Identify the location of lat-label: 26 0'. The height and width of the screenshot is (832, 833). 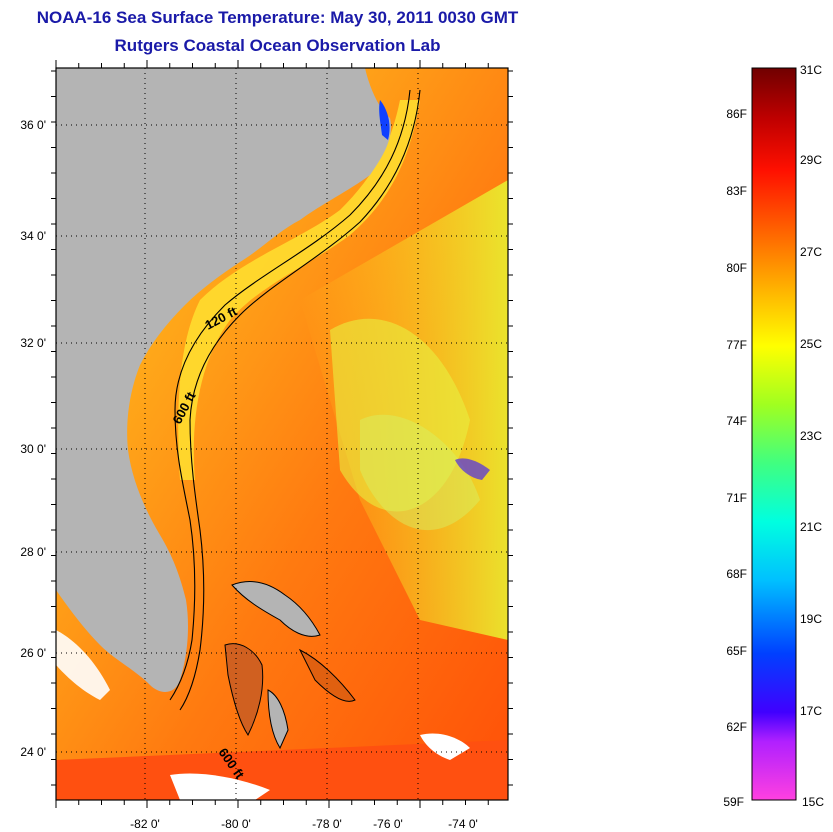
(33, 653).